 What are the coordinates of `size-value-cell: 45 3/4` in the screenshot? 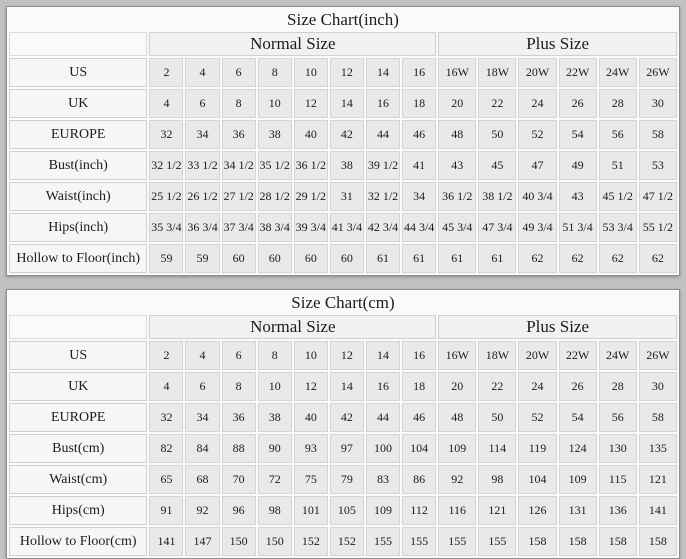 It's located at (457, 227).